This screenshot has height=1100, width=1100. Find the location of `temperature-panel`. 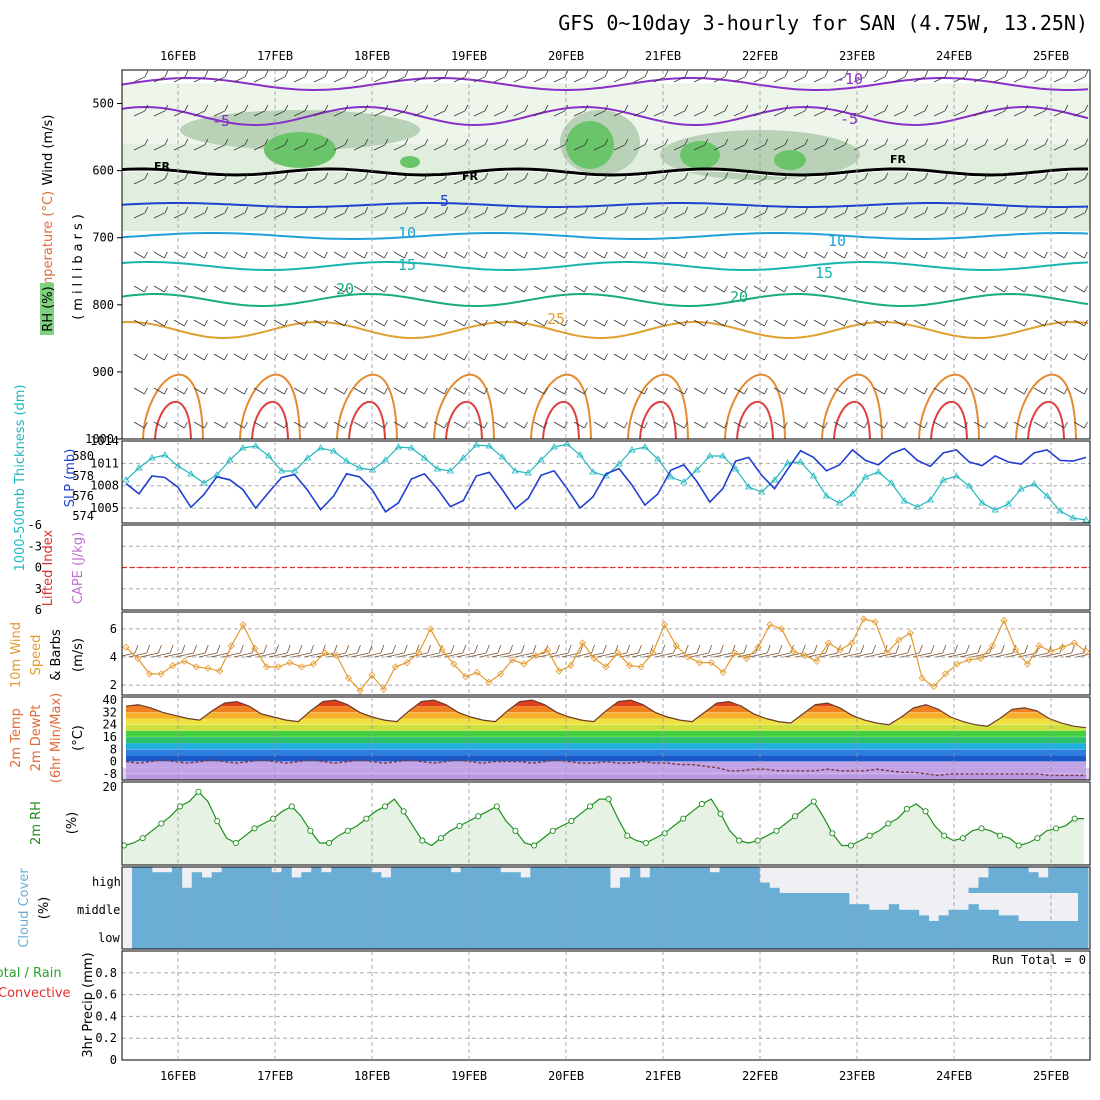

temperature-panel is located at coordinates (606, 739).